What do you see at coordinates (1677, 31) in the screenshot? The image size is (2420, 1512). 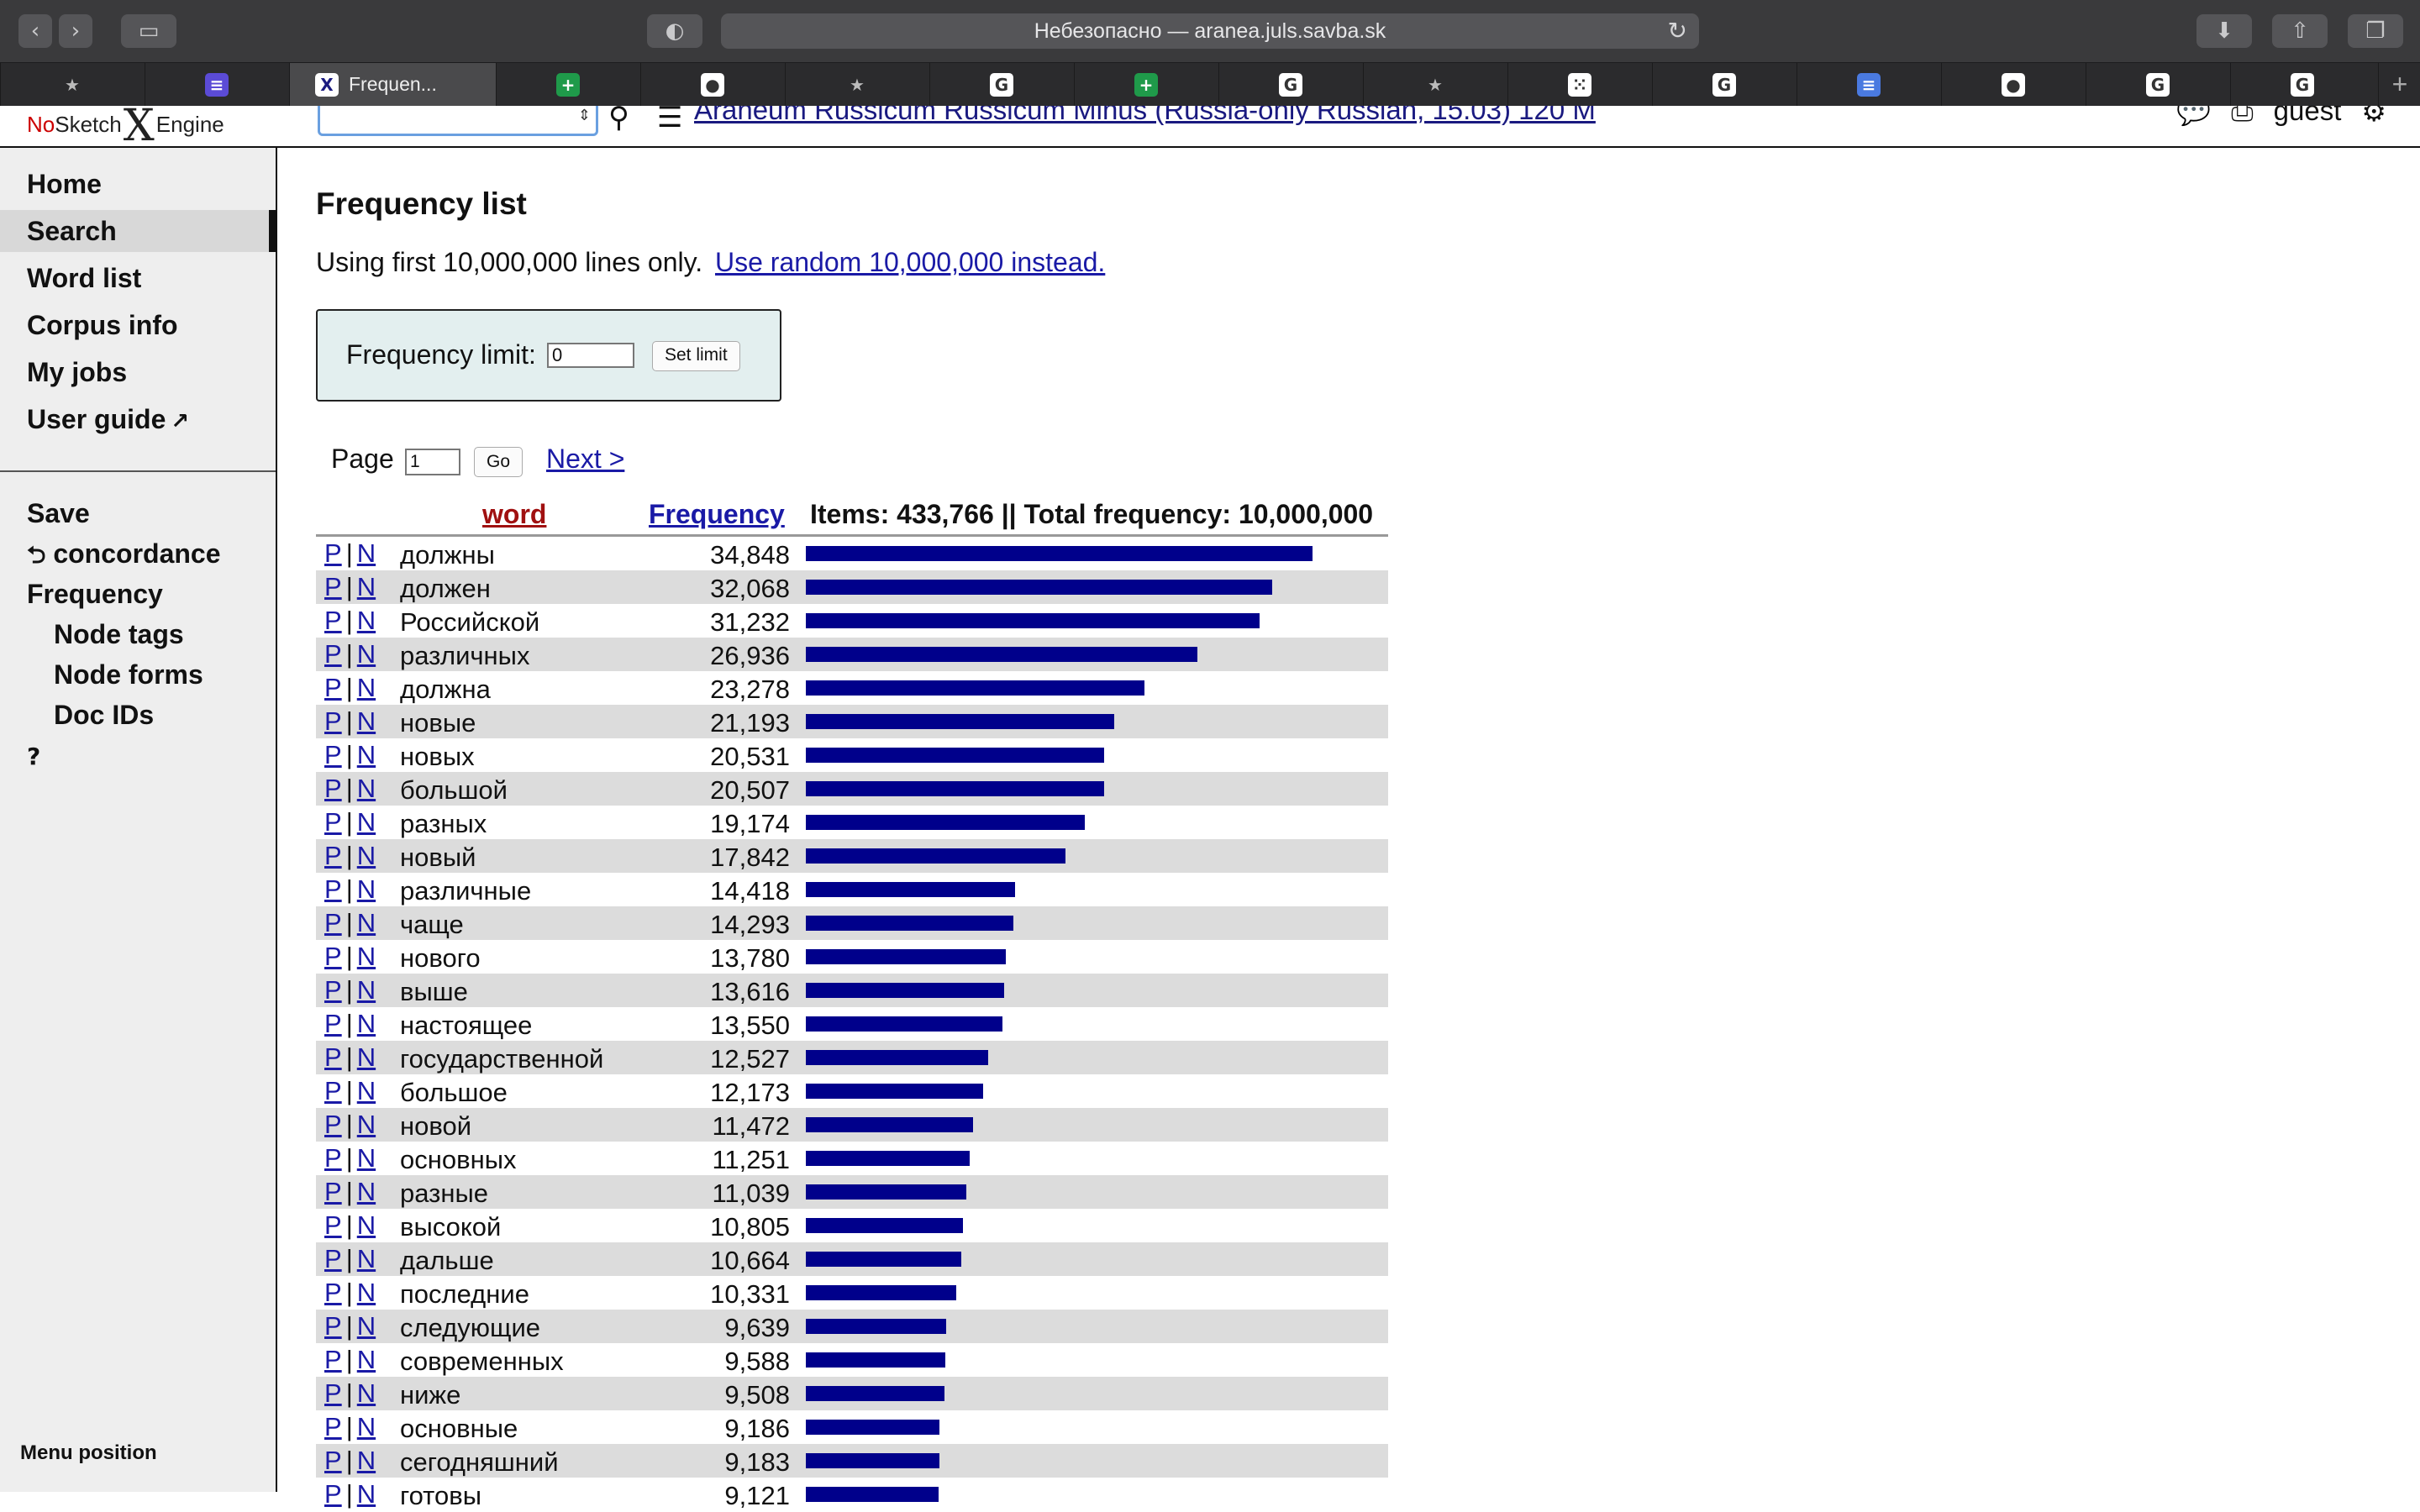 I see `reload-icon: ↻` at bounding box center [1677, 31].